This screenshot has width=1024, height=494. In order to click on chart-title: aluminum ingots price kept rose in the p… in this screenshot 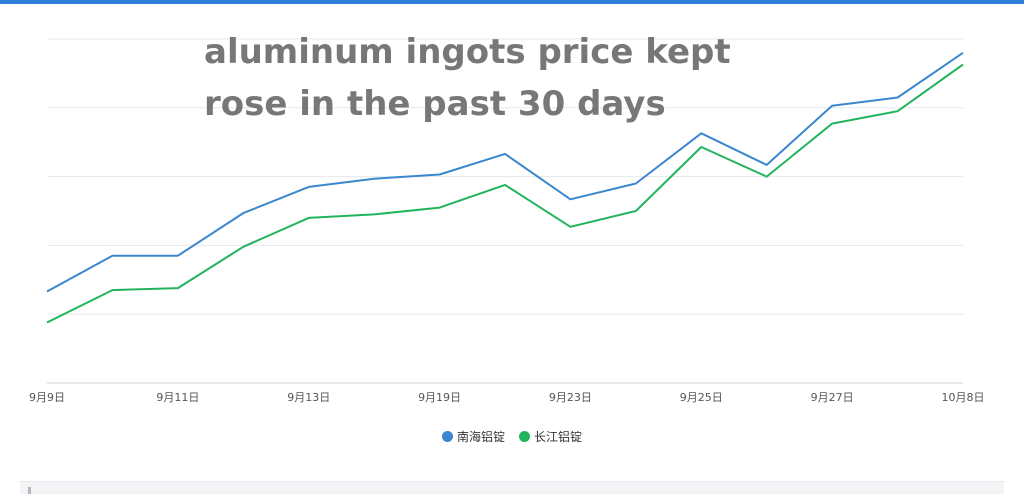, I will do `click(484, 78)`.